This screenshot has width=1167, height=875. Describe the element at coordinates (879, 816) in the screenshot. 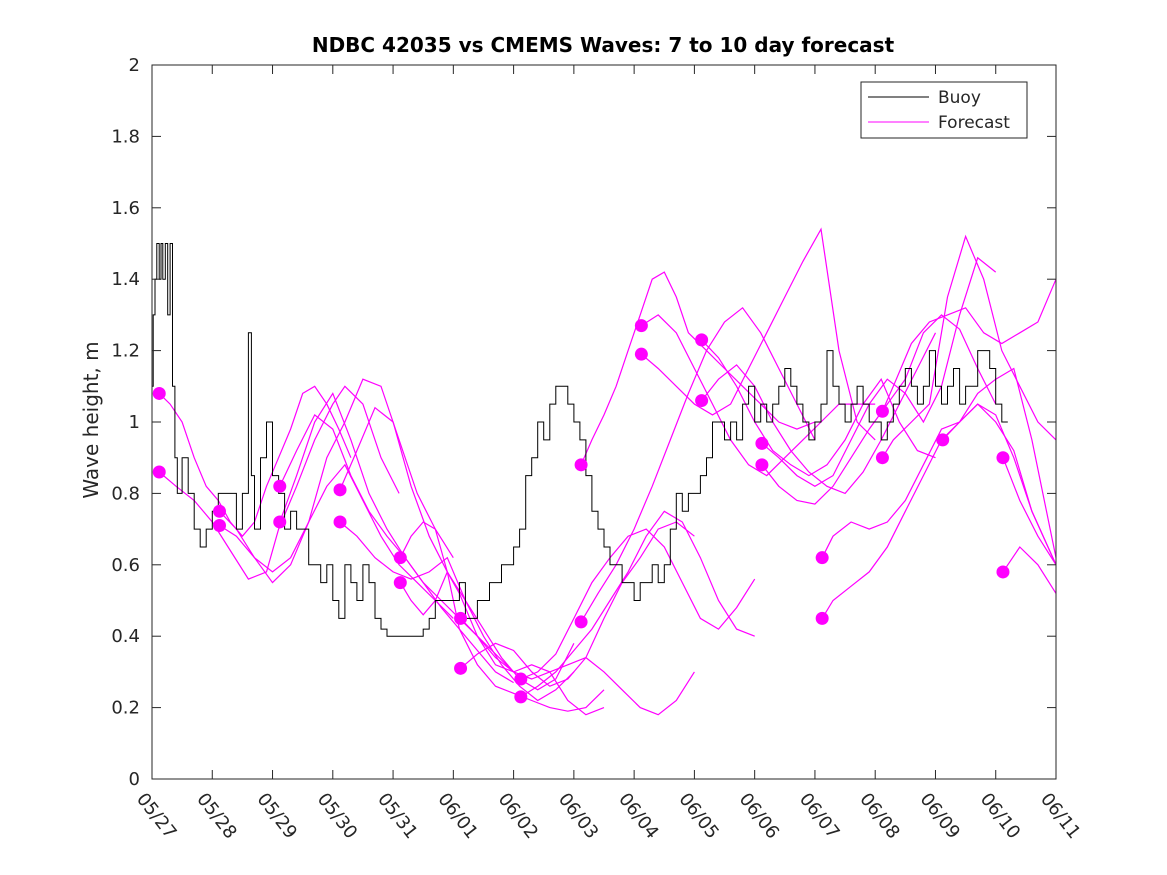

I see `x-tick-label: 06/08` at that location.